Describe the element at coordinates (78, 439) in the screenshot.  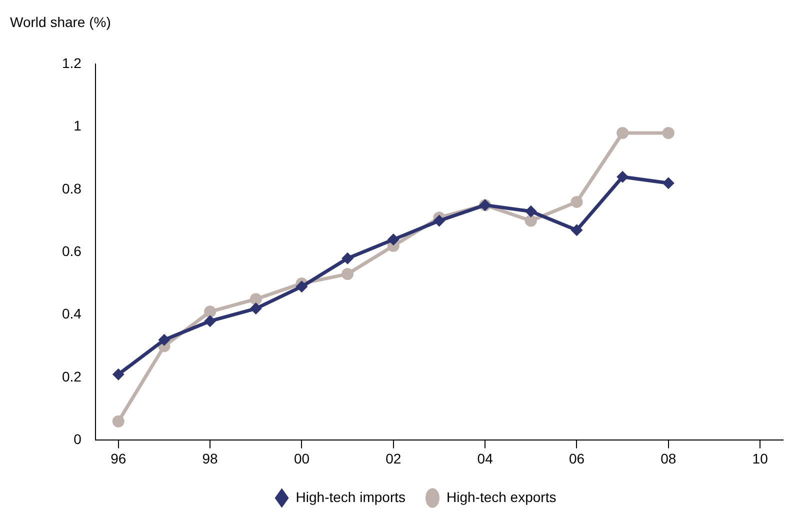
I see `y-tick-label: 0` at that location.